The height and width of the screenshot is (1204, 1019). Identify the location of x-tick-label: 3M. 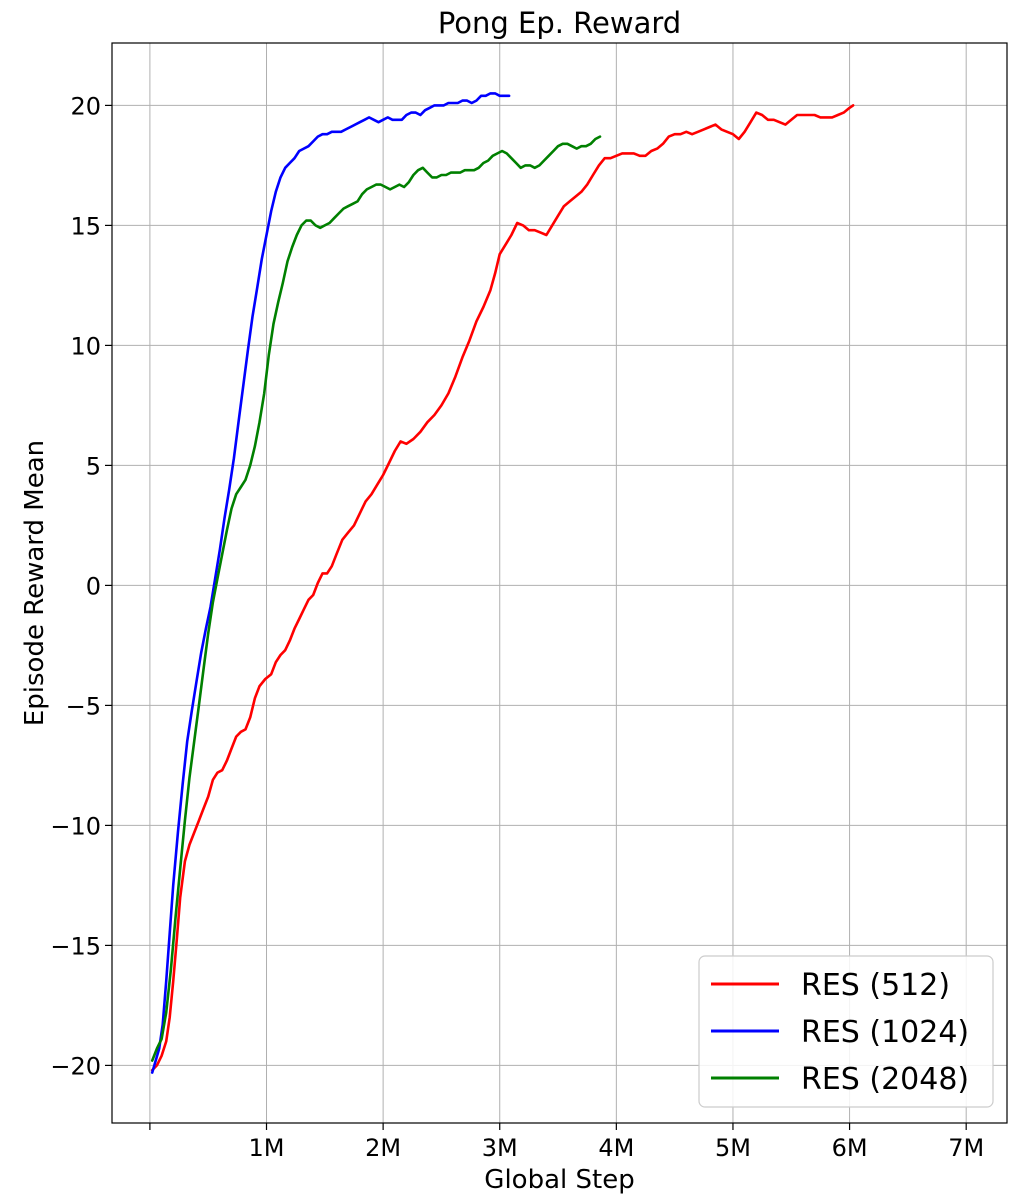
(500, 1148).